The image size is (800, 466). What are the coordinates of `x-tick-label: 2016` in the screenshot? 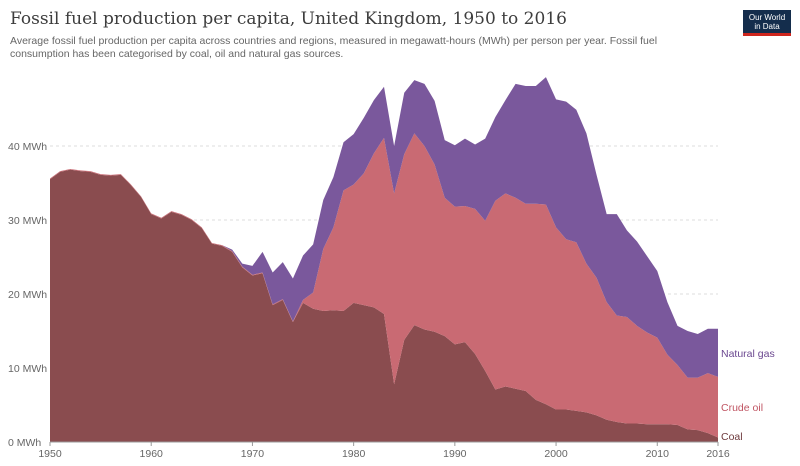 It's located at (718, 454).